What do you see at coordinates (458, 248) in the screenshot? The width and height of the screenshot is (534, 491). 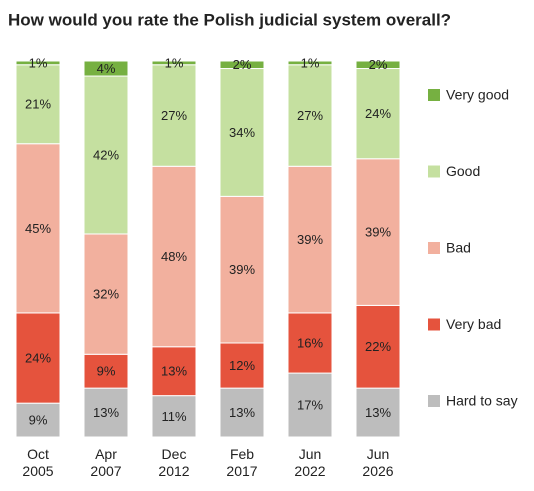 I see `legend-label: Bad` at bounding box center [458, 248].